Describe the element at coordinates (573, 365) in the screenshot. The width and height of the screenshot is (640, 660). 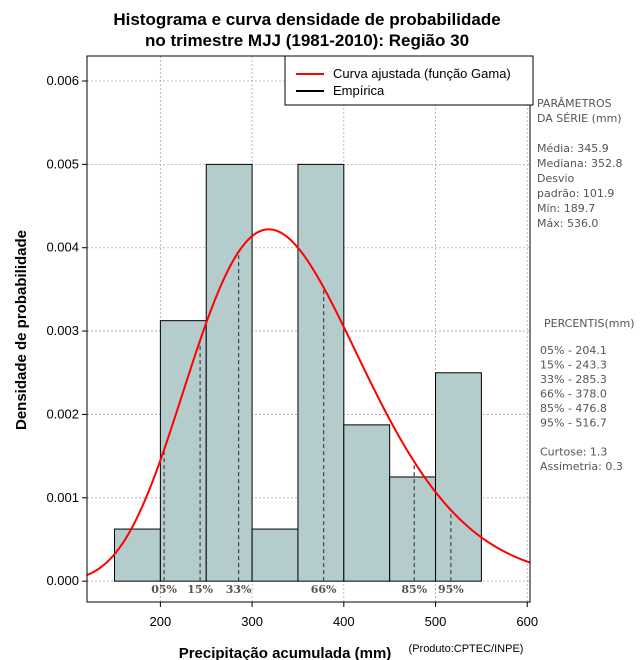
I see `percentis-line-3: 15% - 243.3` at that location.